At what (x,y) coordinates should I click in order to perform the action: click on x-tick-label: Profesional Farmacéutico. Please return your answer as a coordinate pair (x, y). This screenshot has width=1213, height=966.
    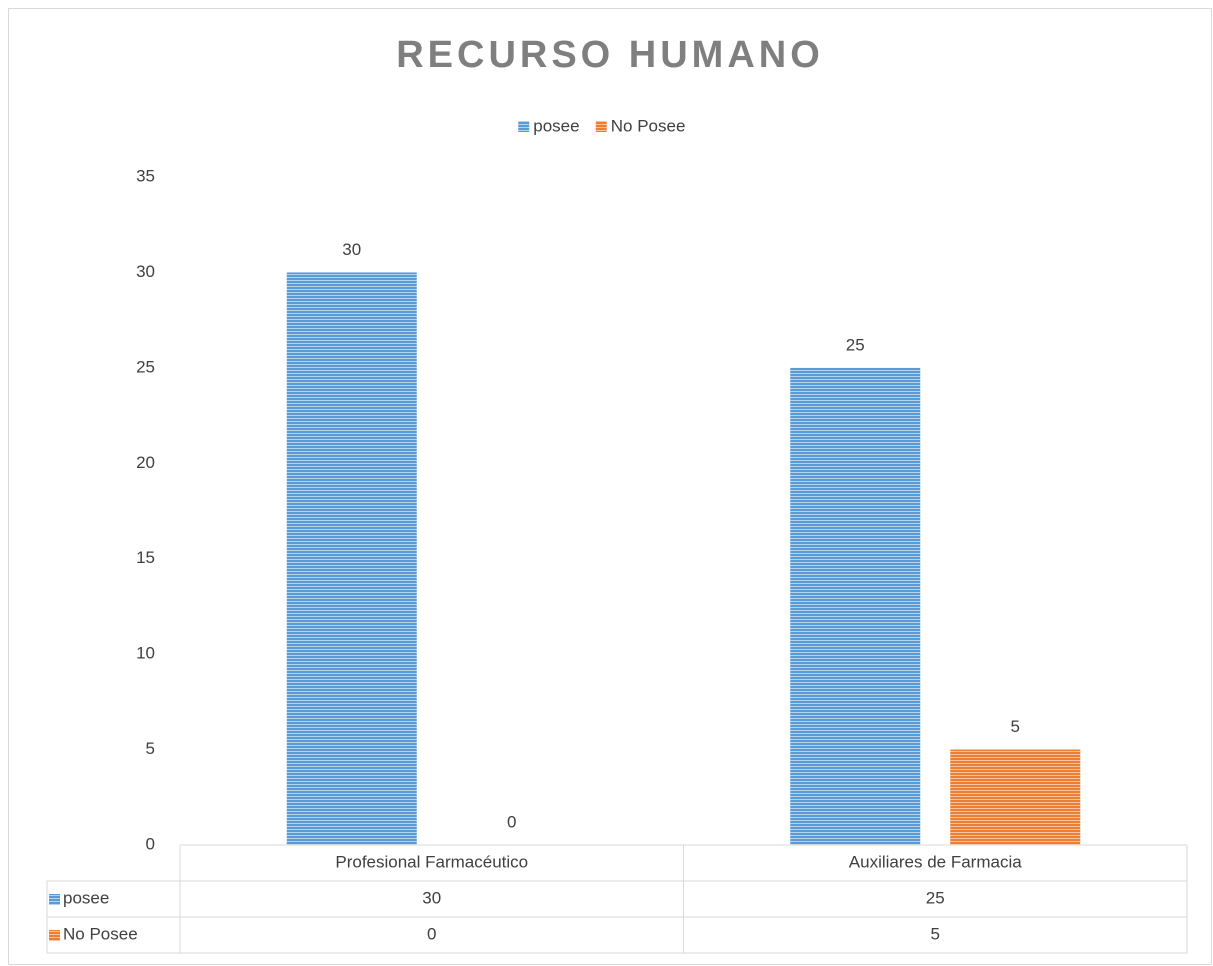
    Looking at the image, I should click on (431, 861).